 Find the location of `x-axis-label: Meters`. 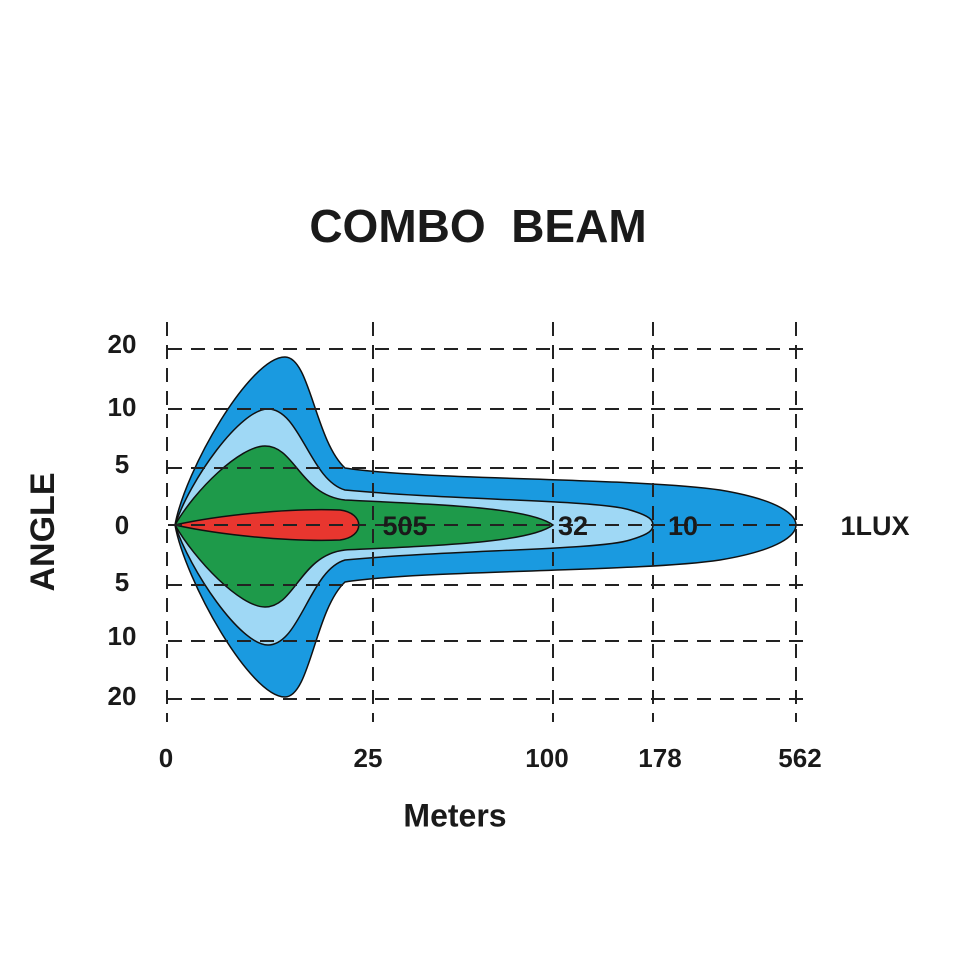

x-axis-label: Meters is located at coordinates (454, 815).